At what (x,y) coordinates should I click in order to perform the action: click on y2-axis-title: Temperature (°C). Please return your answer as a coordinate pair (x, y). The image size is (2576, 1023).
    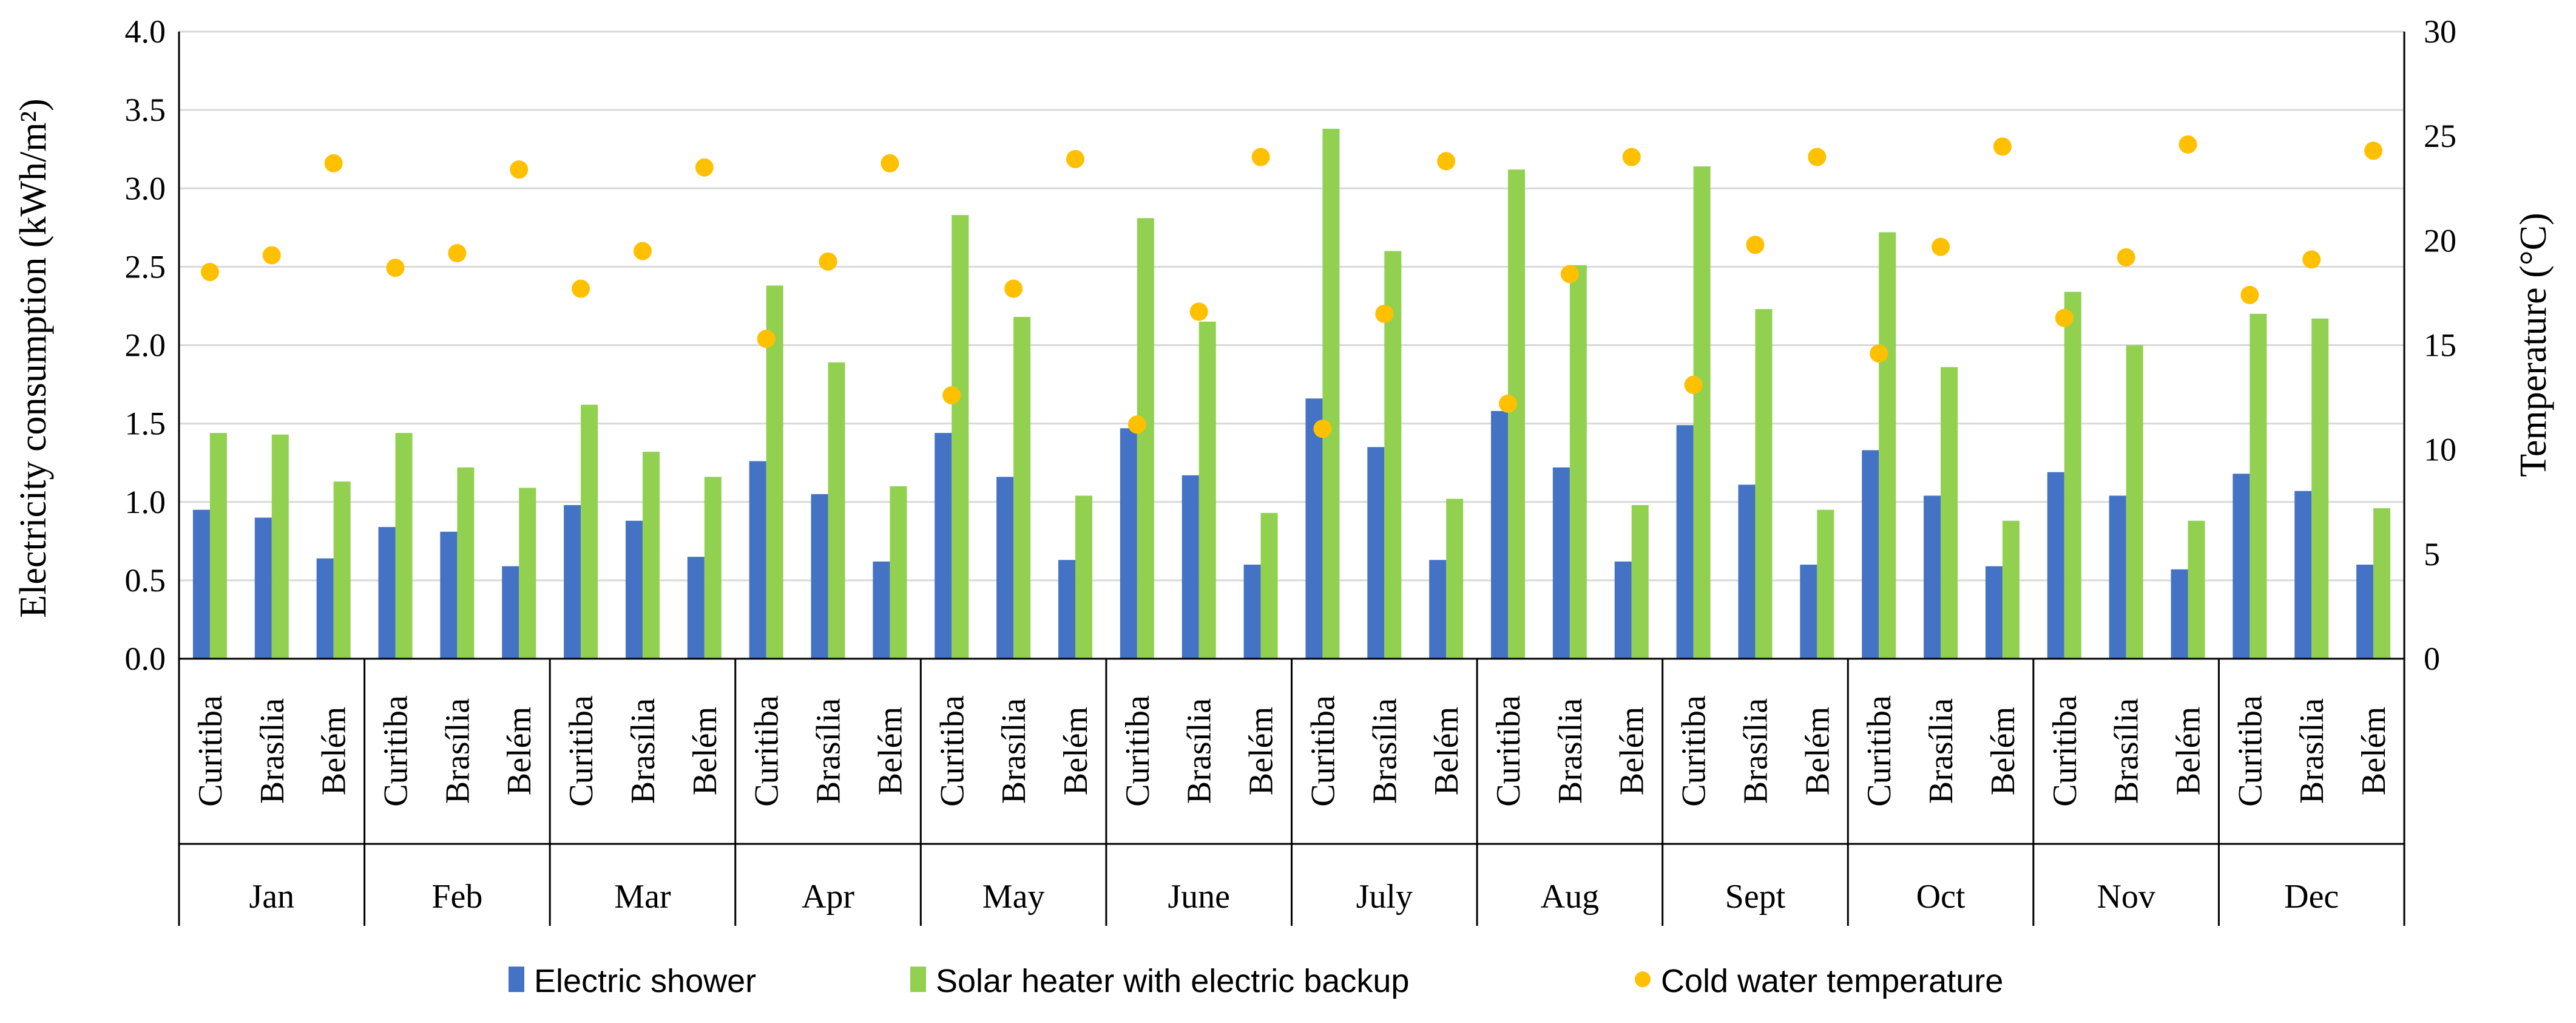
    Looking at the image, I should click on (2533, 345).